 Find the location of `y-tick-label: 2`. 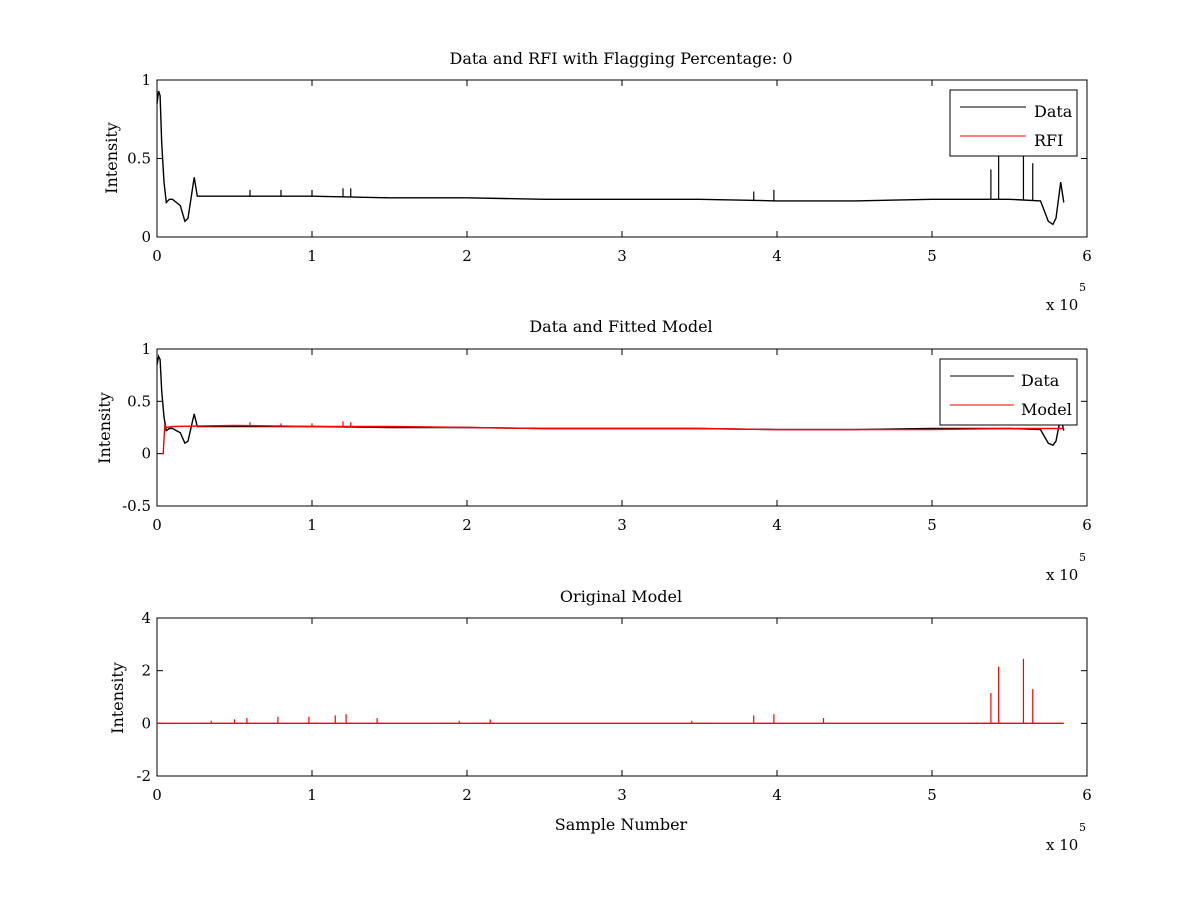

y-tick-label: 2 is located at coordinates (146, 671).